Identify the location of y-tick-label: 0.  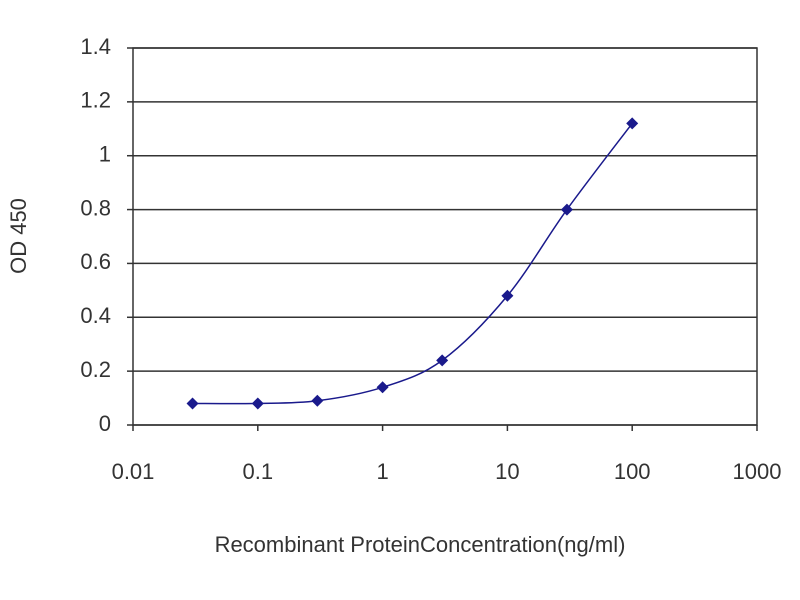
(105, 423).